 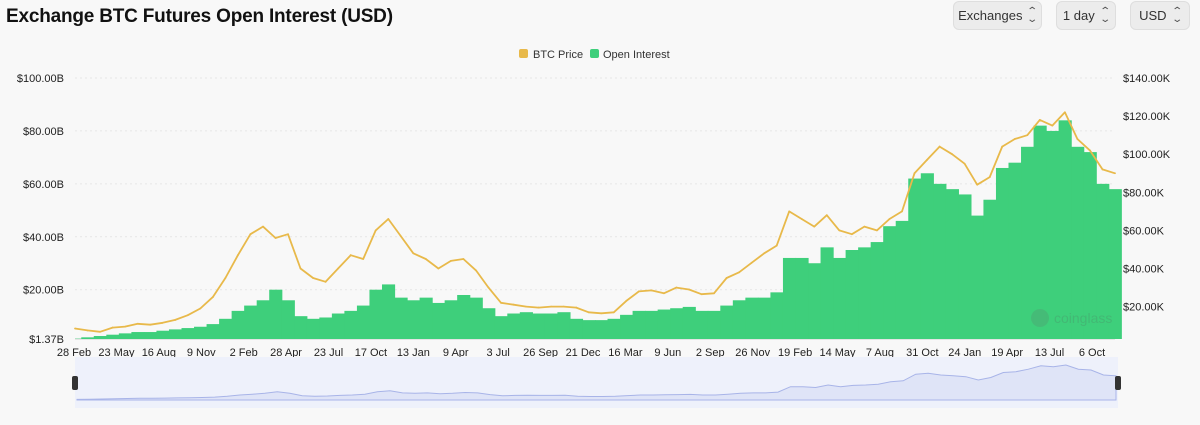 I want to click on x-tick-label: 17 Oct, so click(x=371, y=353).